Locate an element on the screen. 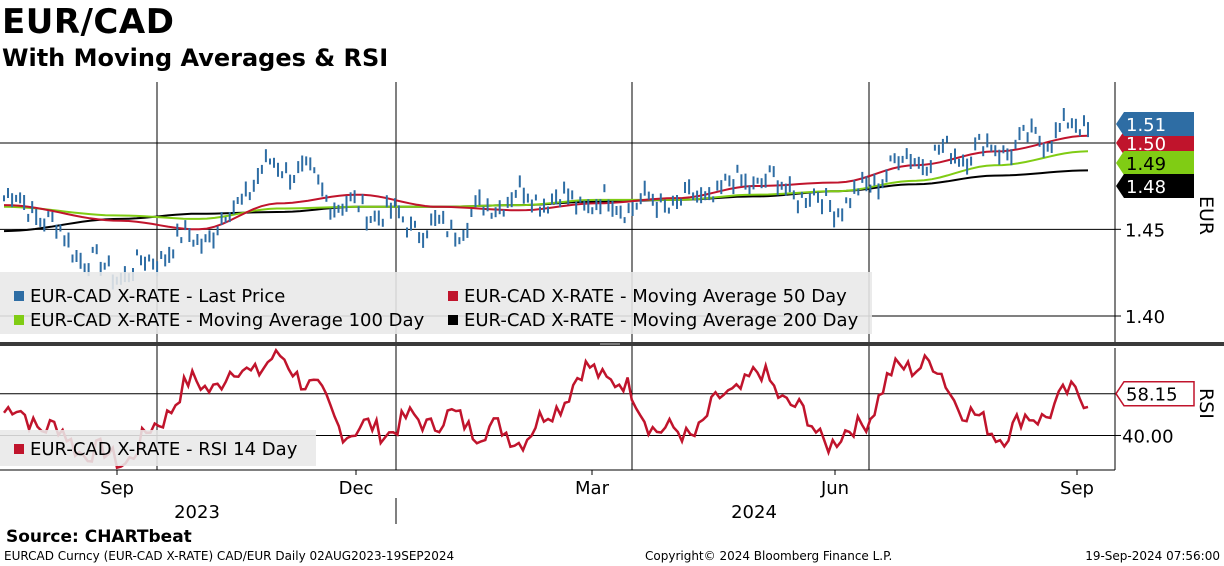 The image size is (1224, 566). legend-rsi-swatch is located at coordinates (19, 449).